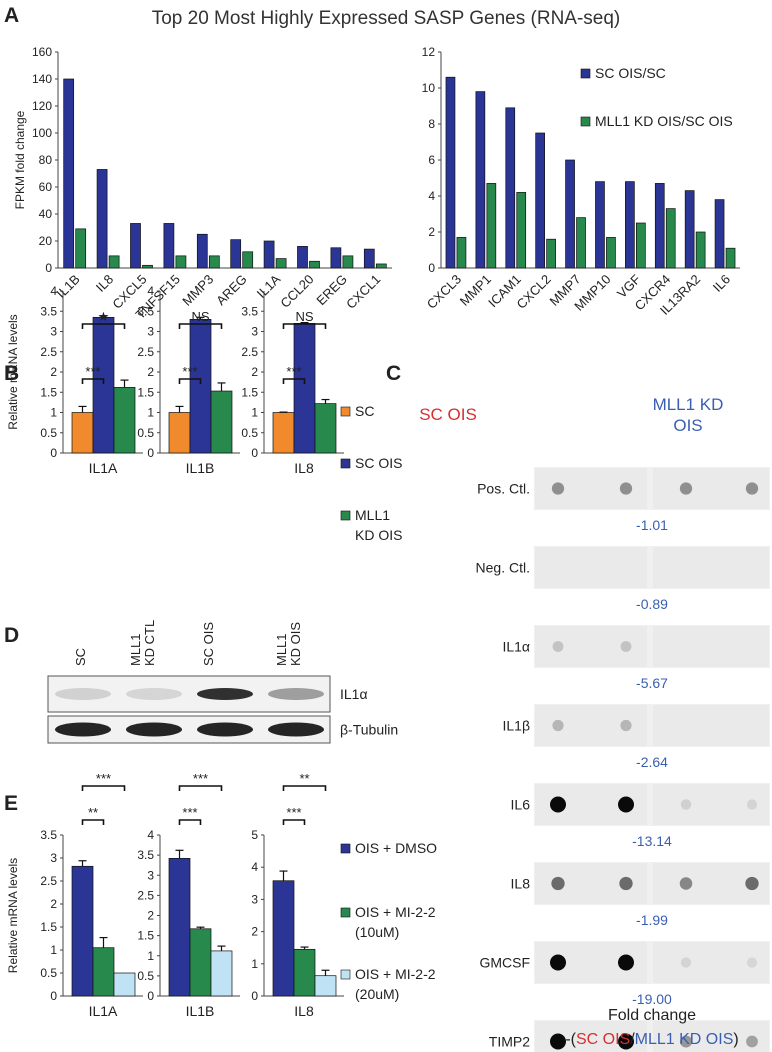 The image size is (772, 1052). Describe the element at coordinates (491, 226) in the screenshot. I see `bar-MMP1-kd` at that location.